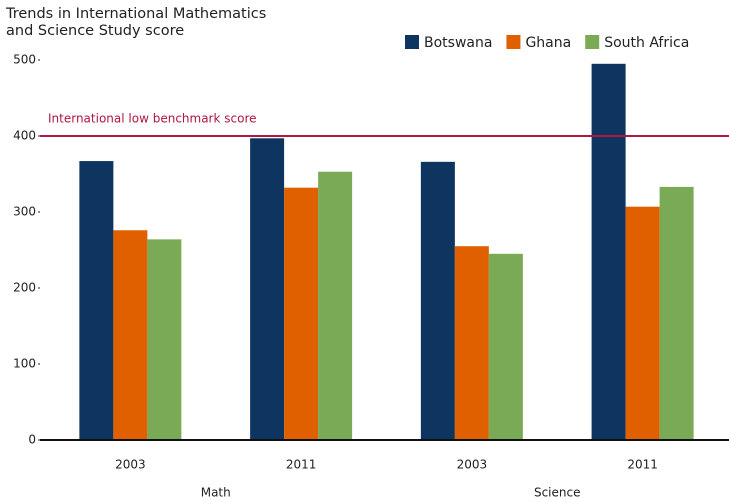 Image resolution: width=729 pixels, height=502 pixels. Describe the element at coordinates (216, 493) in the screenshot. I see `group-label: Math` at that location.